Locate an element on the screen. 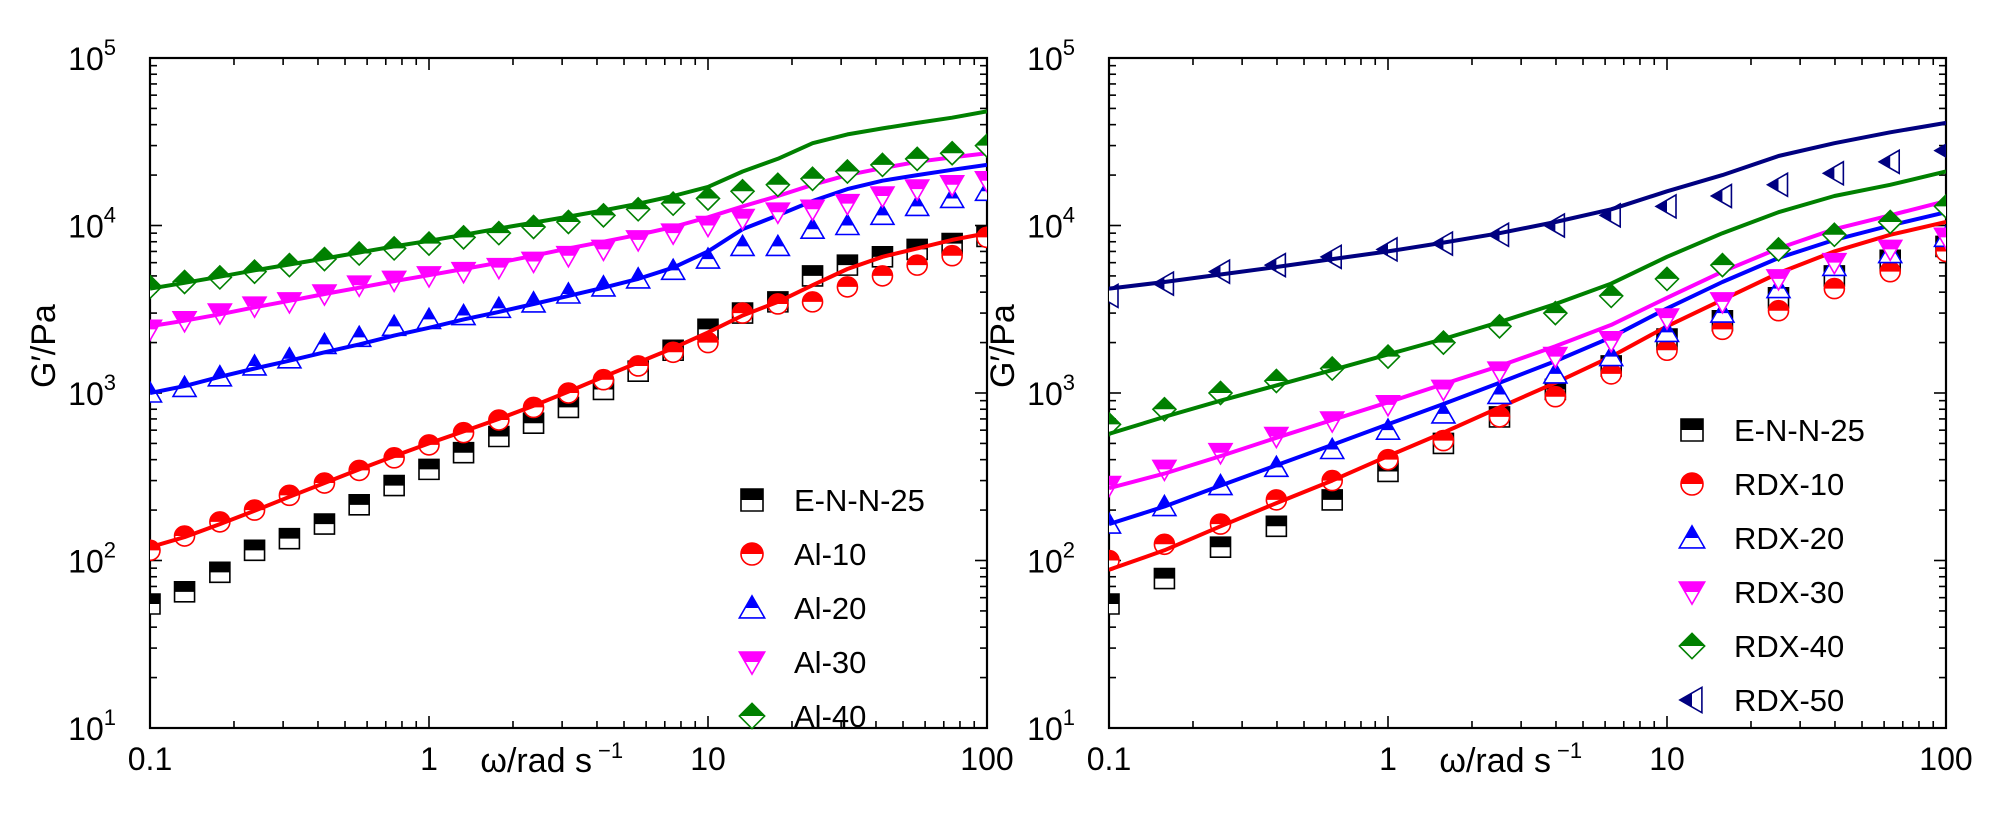 The width and height of the screenshot is (1992, 816). y-tick-label: 10⁵ is located at coordinates (92, 56).